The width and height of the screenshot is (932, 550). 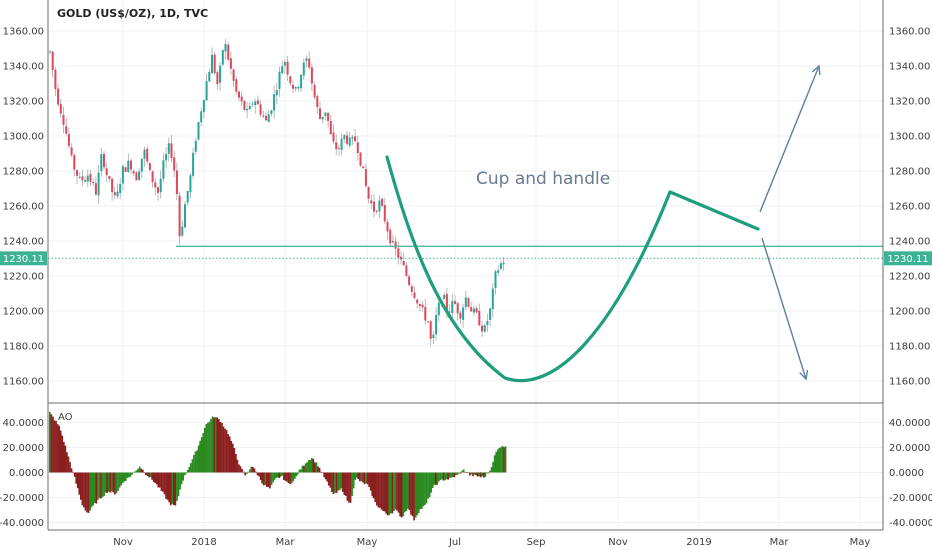 What do you see at coordinates (909, 347) in the screenshot?
I see `y-tick-label-right: 1180.00` at bounding box center [909, 347].